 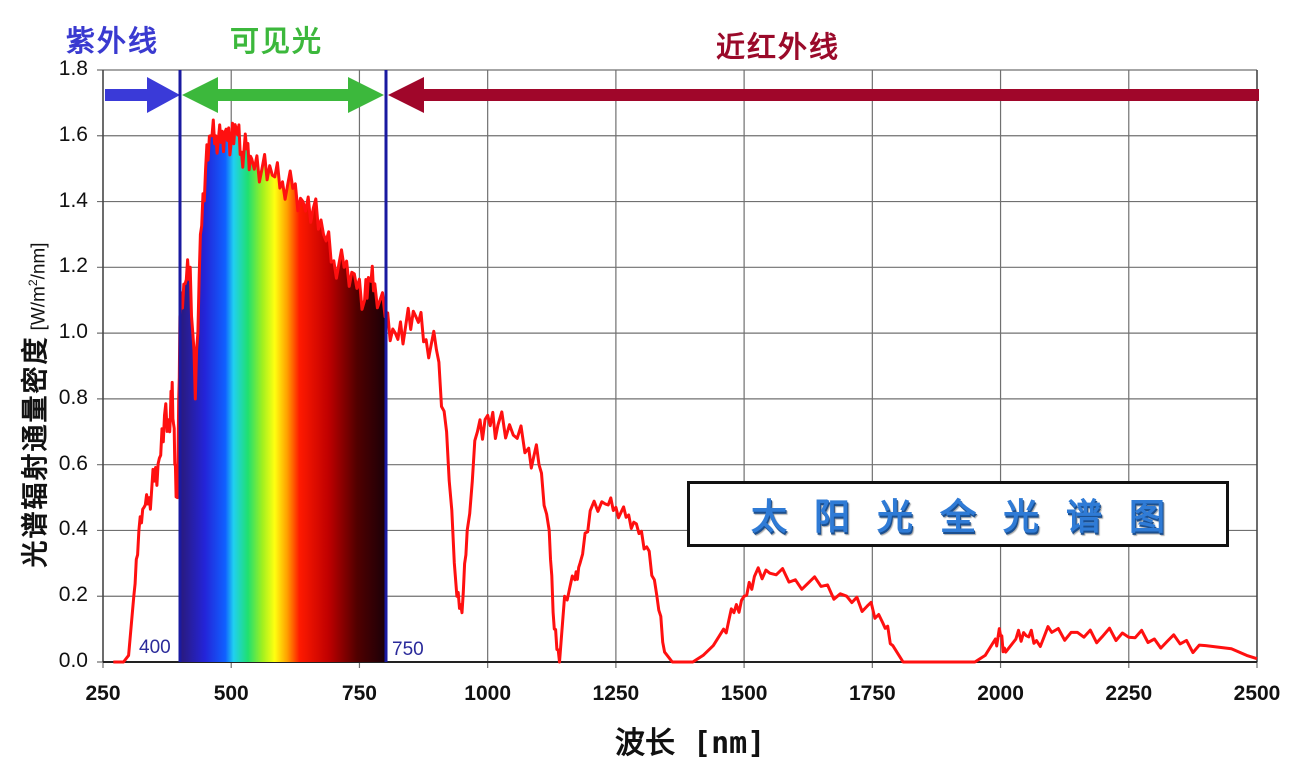 I want to click on unit-post: /nm], so click(x=39, y=261).